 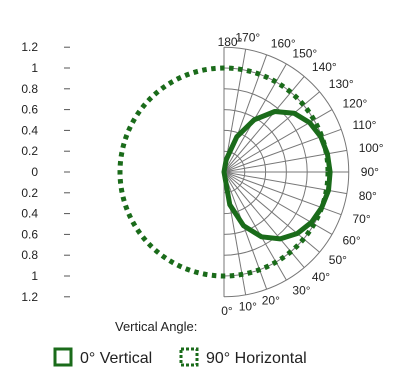 What do you see at coordinates (34, 68) in the screenshot?
I see `y-tick-label-1: 1` at bounding box center [34, 68].